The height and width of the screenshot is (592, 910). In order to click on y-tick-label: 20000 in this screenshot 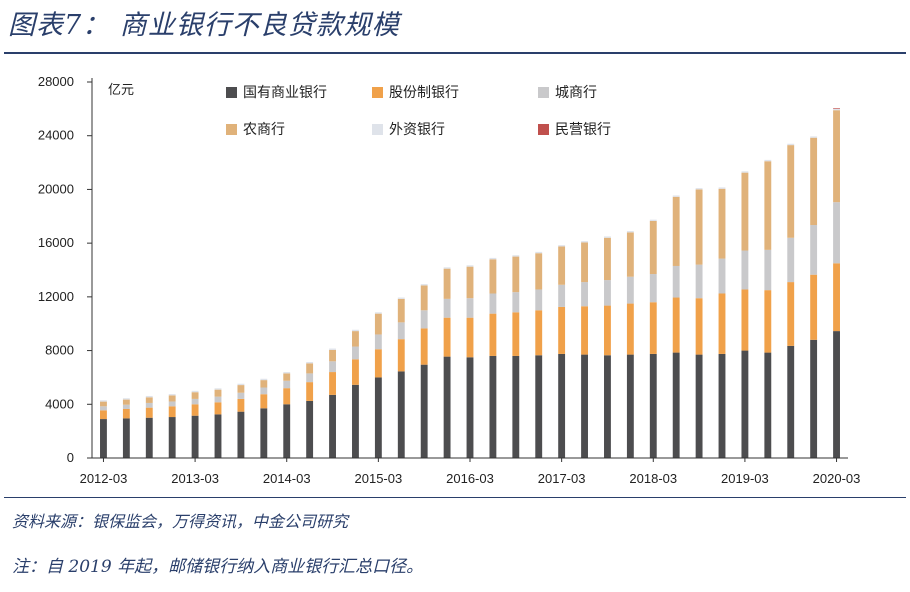, I will do `click(56, 188)`.